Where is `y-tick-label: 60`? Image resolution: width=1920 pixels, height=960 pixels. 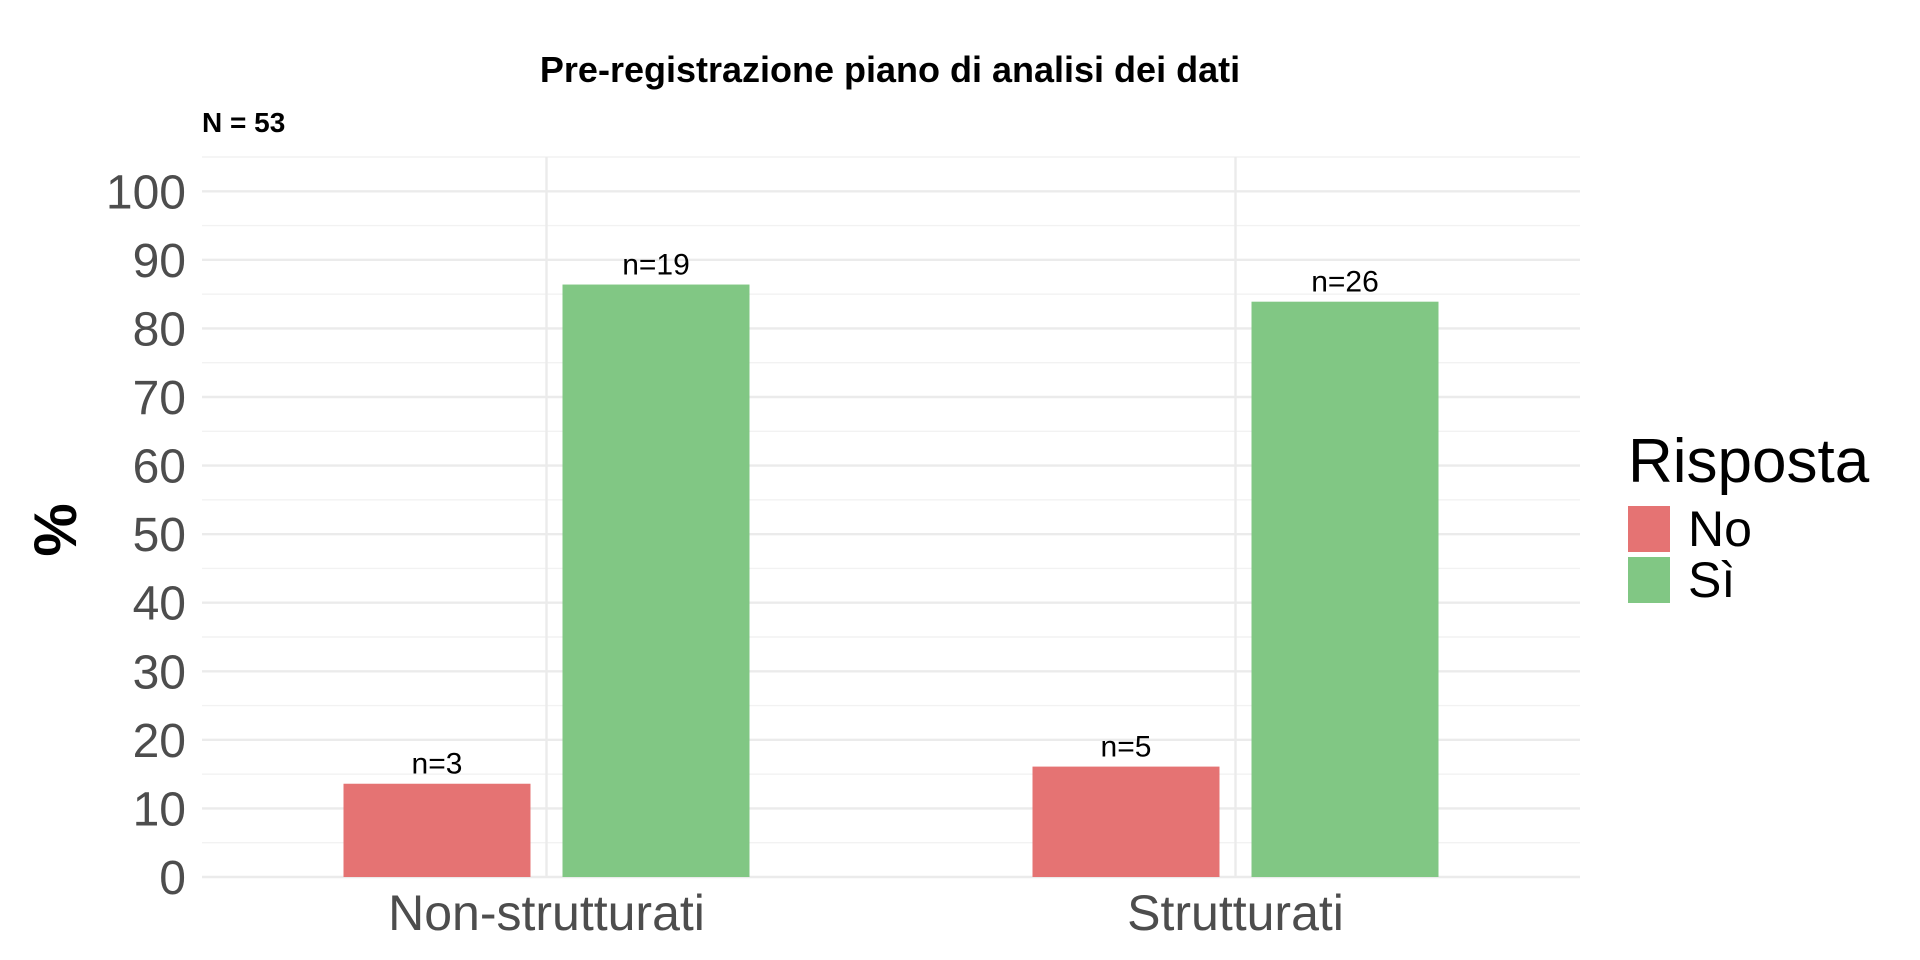 y-tick-label: 60 is located at coordinates (159, 467).